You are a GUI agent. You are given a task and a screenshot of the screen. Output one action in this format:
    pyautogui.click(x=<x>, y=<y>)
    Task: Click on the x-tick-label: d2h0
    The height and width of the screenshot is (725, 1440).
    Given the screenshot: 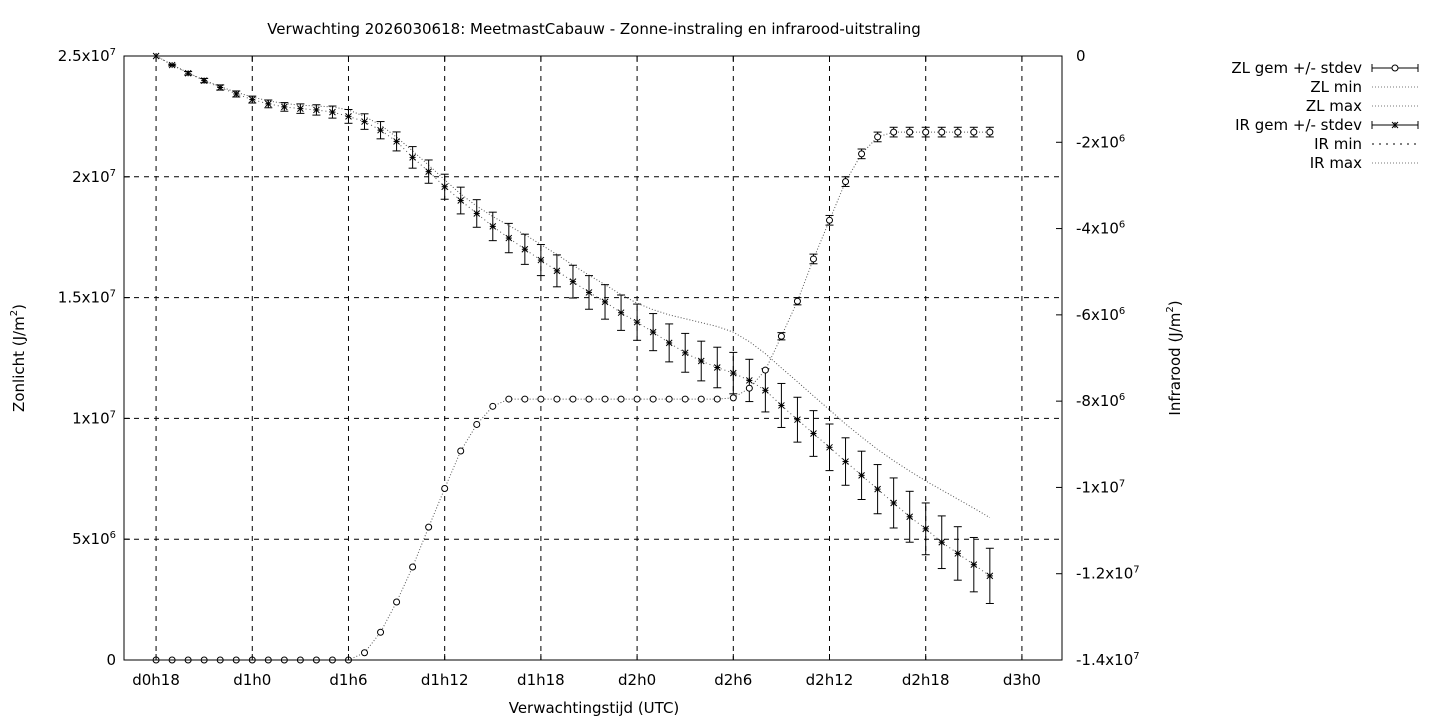 What is the action you would take?
    pyautogui.click(x=637, y=680)
    